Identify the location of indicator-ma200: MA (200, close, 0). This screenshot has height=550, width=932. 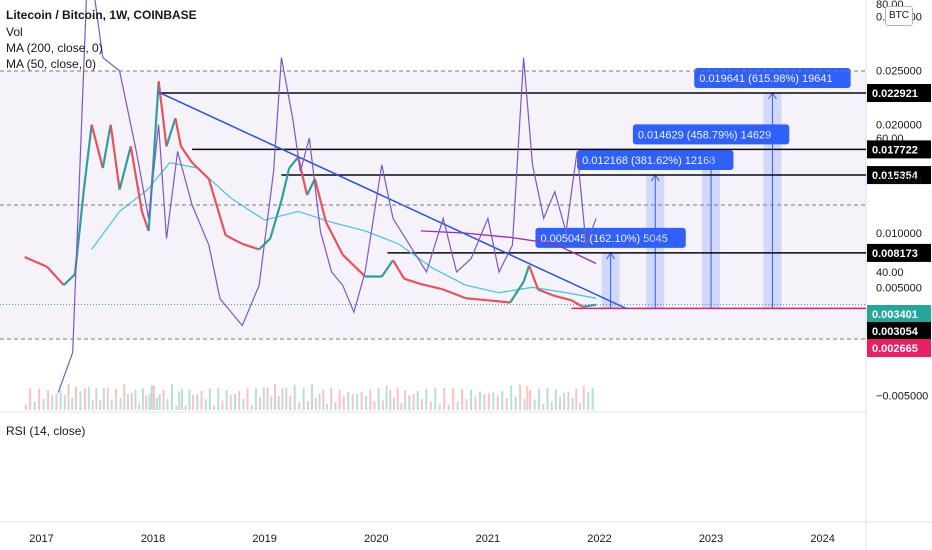
(54, 48).